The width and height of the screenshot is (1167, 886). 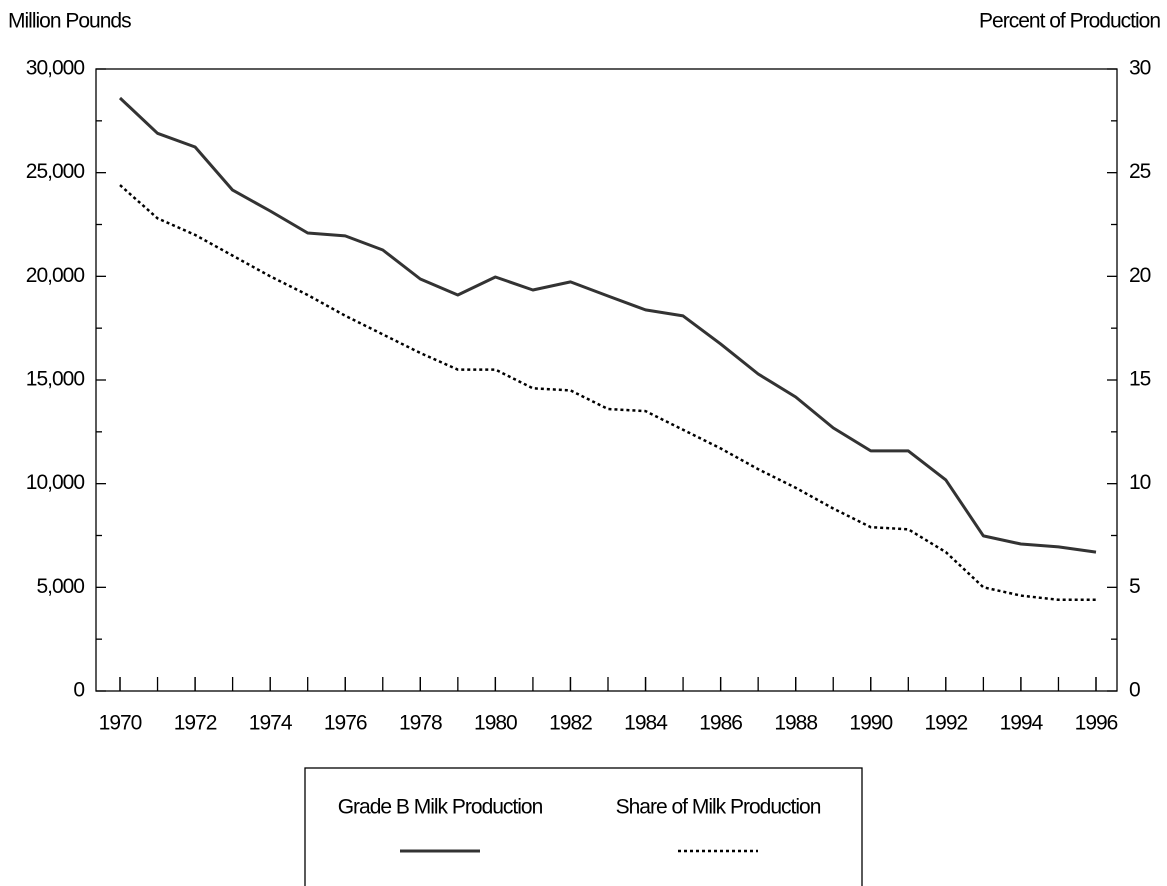 I want to click on y2-tick-label: 0, so click(x=1134, y=690).